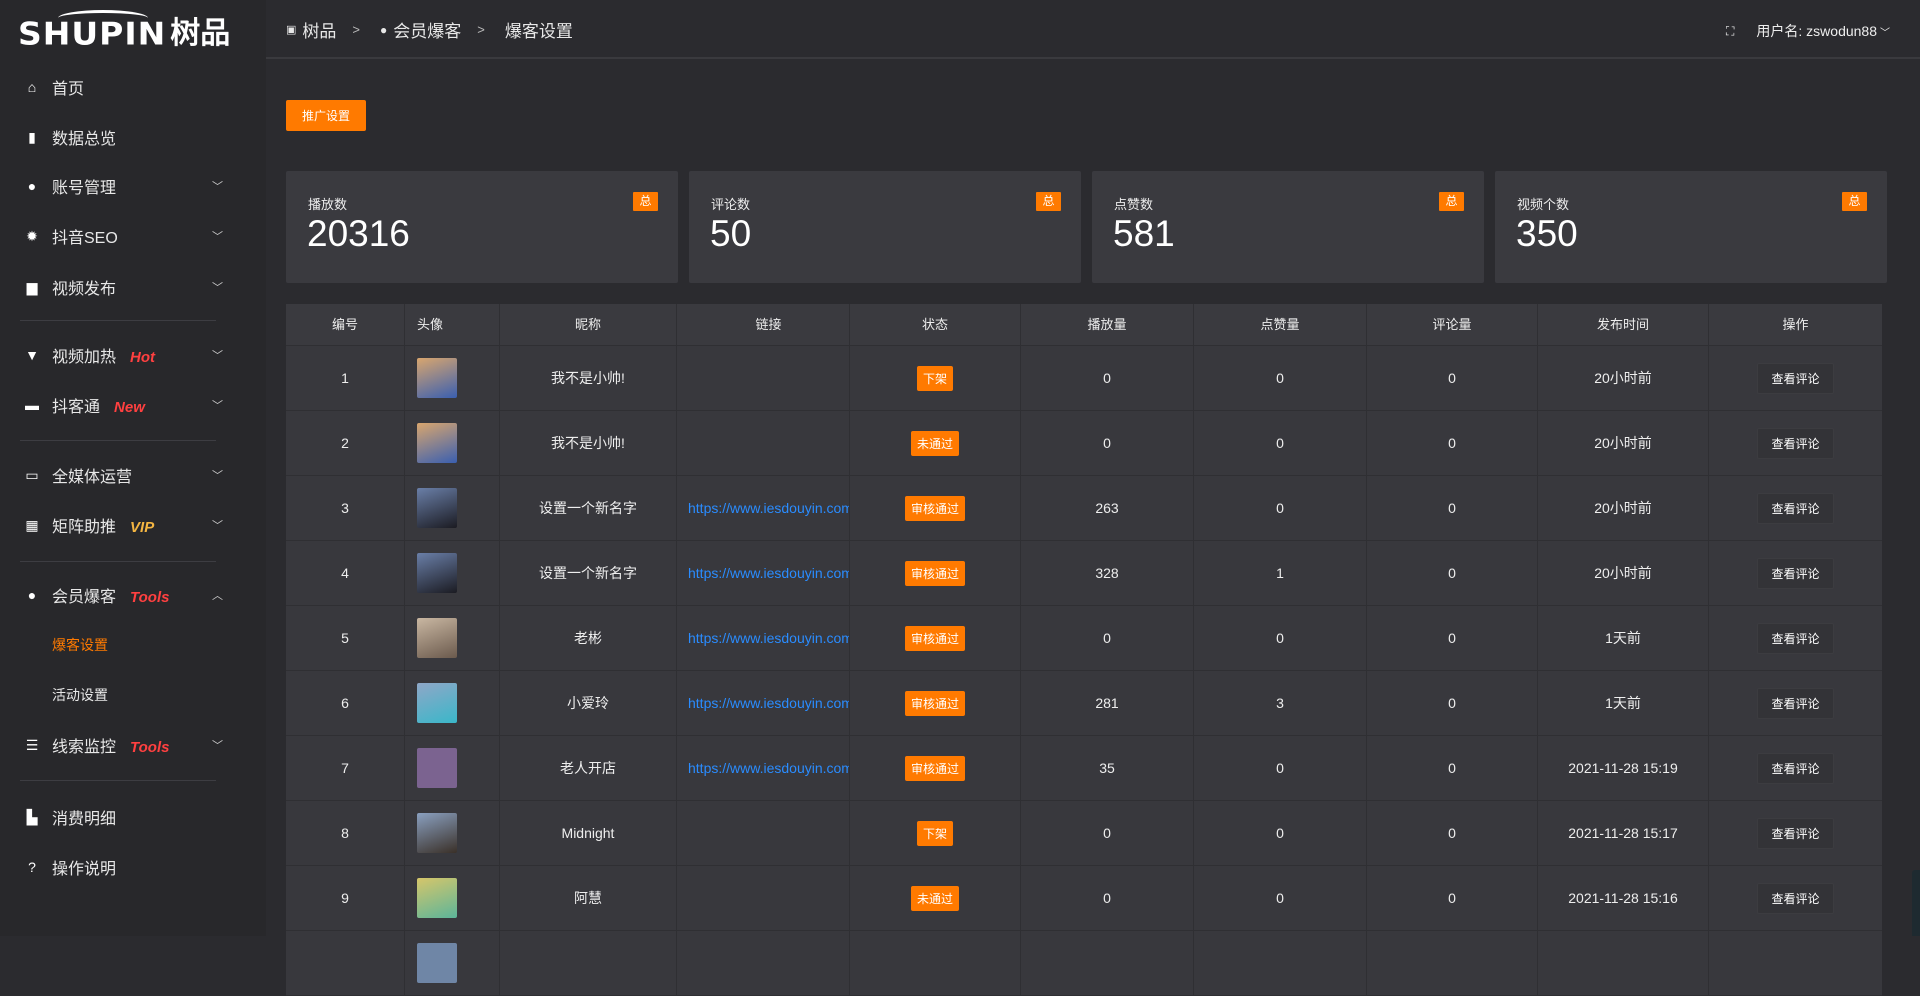  Describe the element at coordinates (133, 186) in the screenshot. I see `sidebar-item: ● 账号管理 ﹀` at that location.